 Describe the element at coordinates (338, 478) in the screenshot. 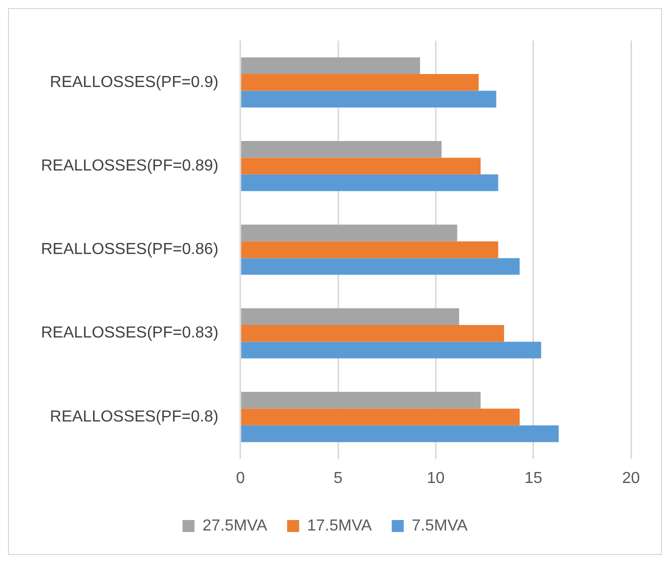

I see `x-tick-label: 5` at that location.